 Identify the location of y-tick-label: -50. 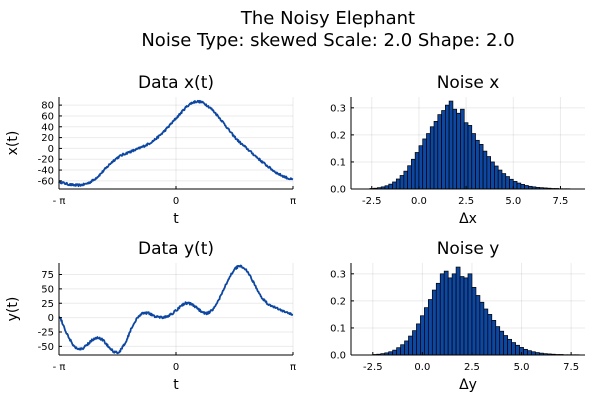
(46, 347).